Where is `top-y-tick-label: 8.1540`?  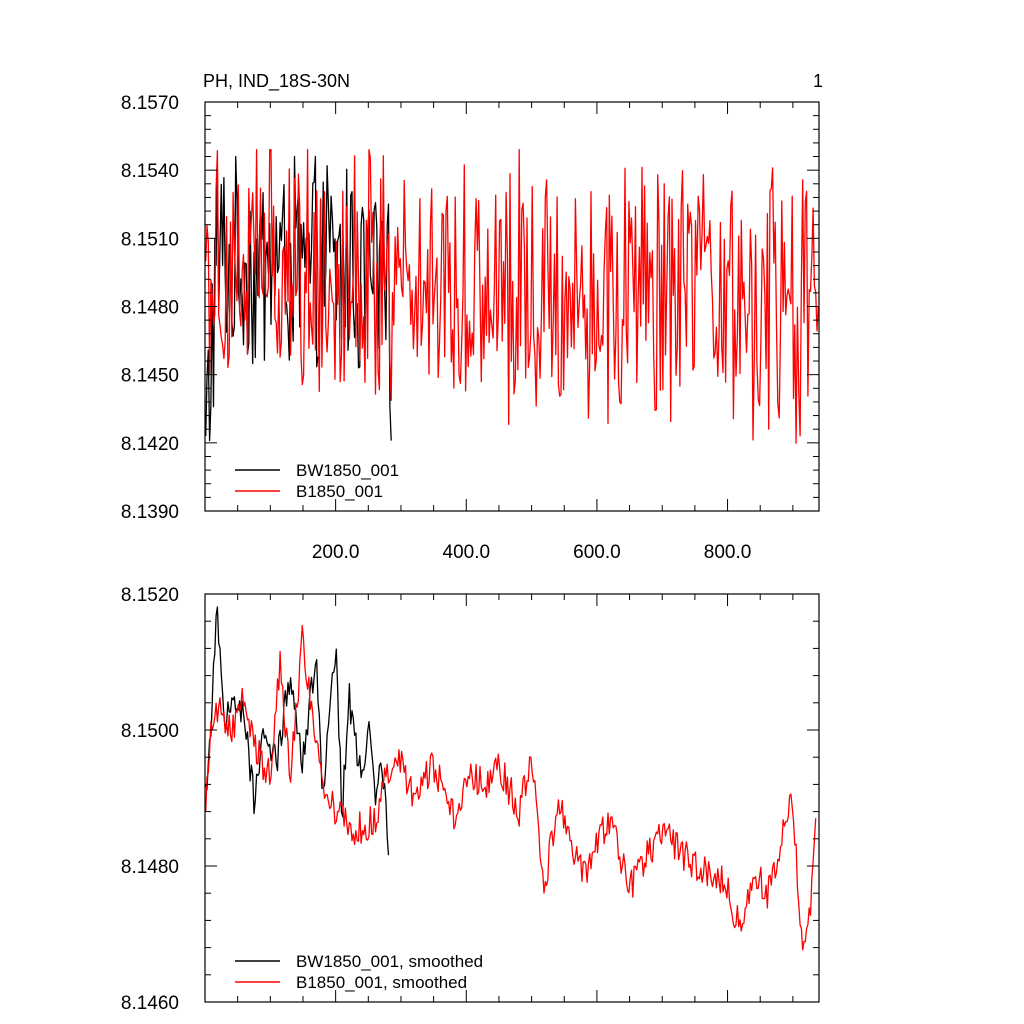
top-y-tick-label: 8.1540 is located at coordinates (150, 171).